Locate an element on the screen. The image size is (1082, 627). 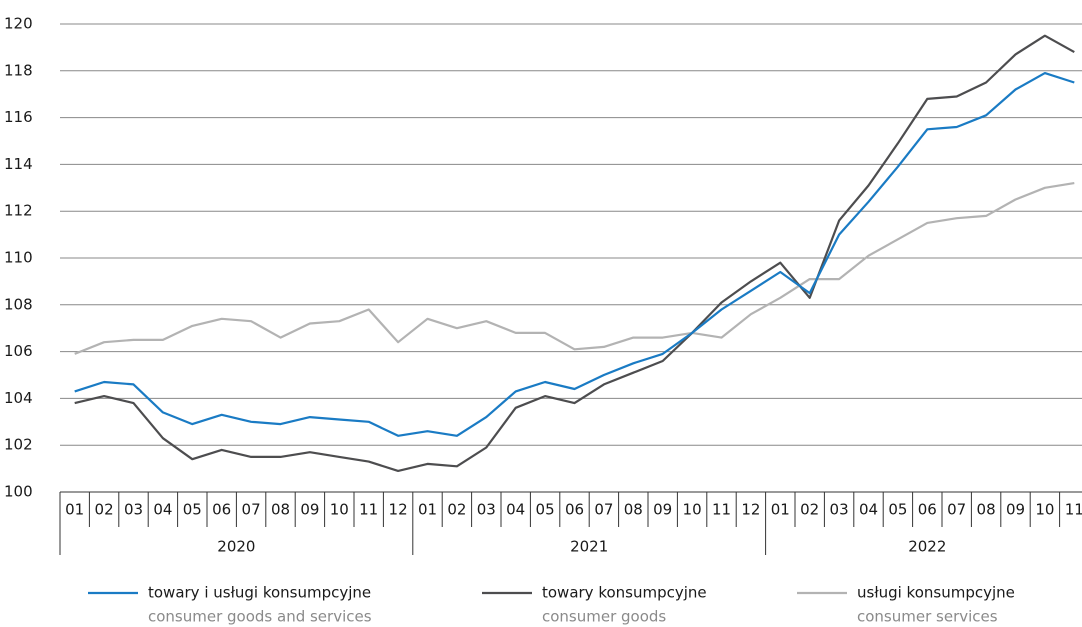
y-tick-label: 112 is located at coordinates (18, 211).